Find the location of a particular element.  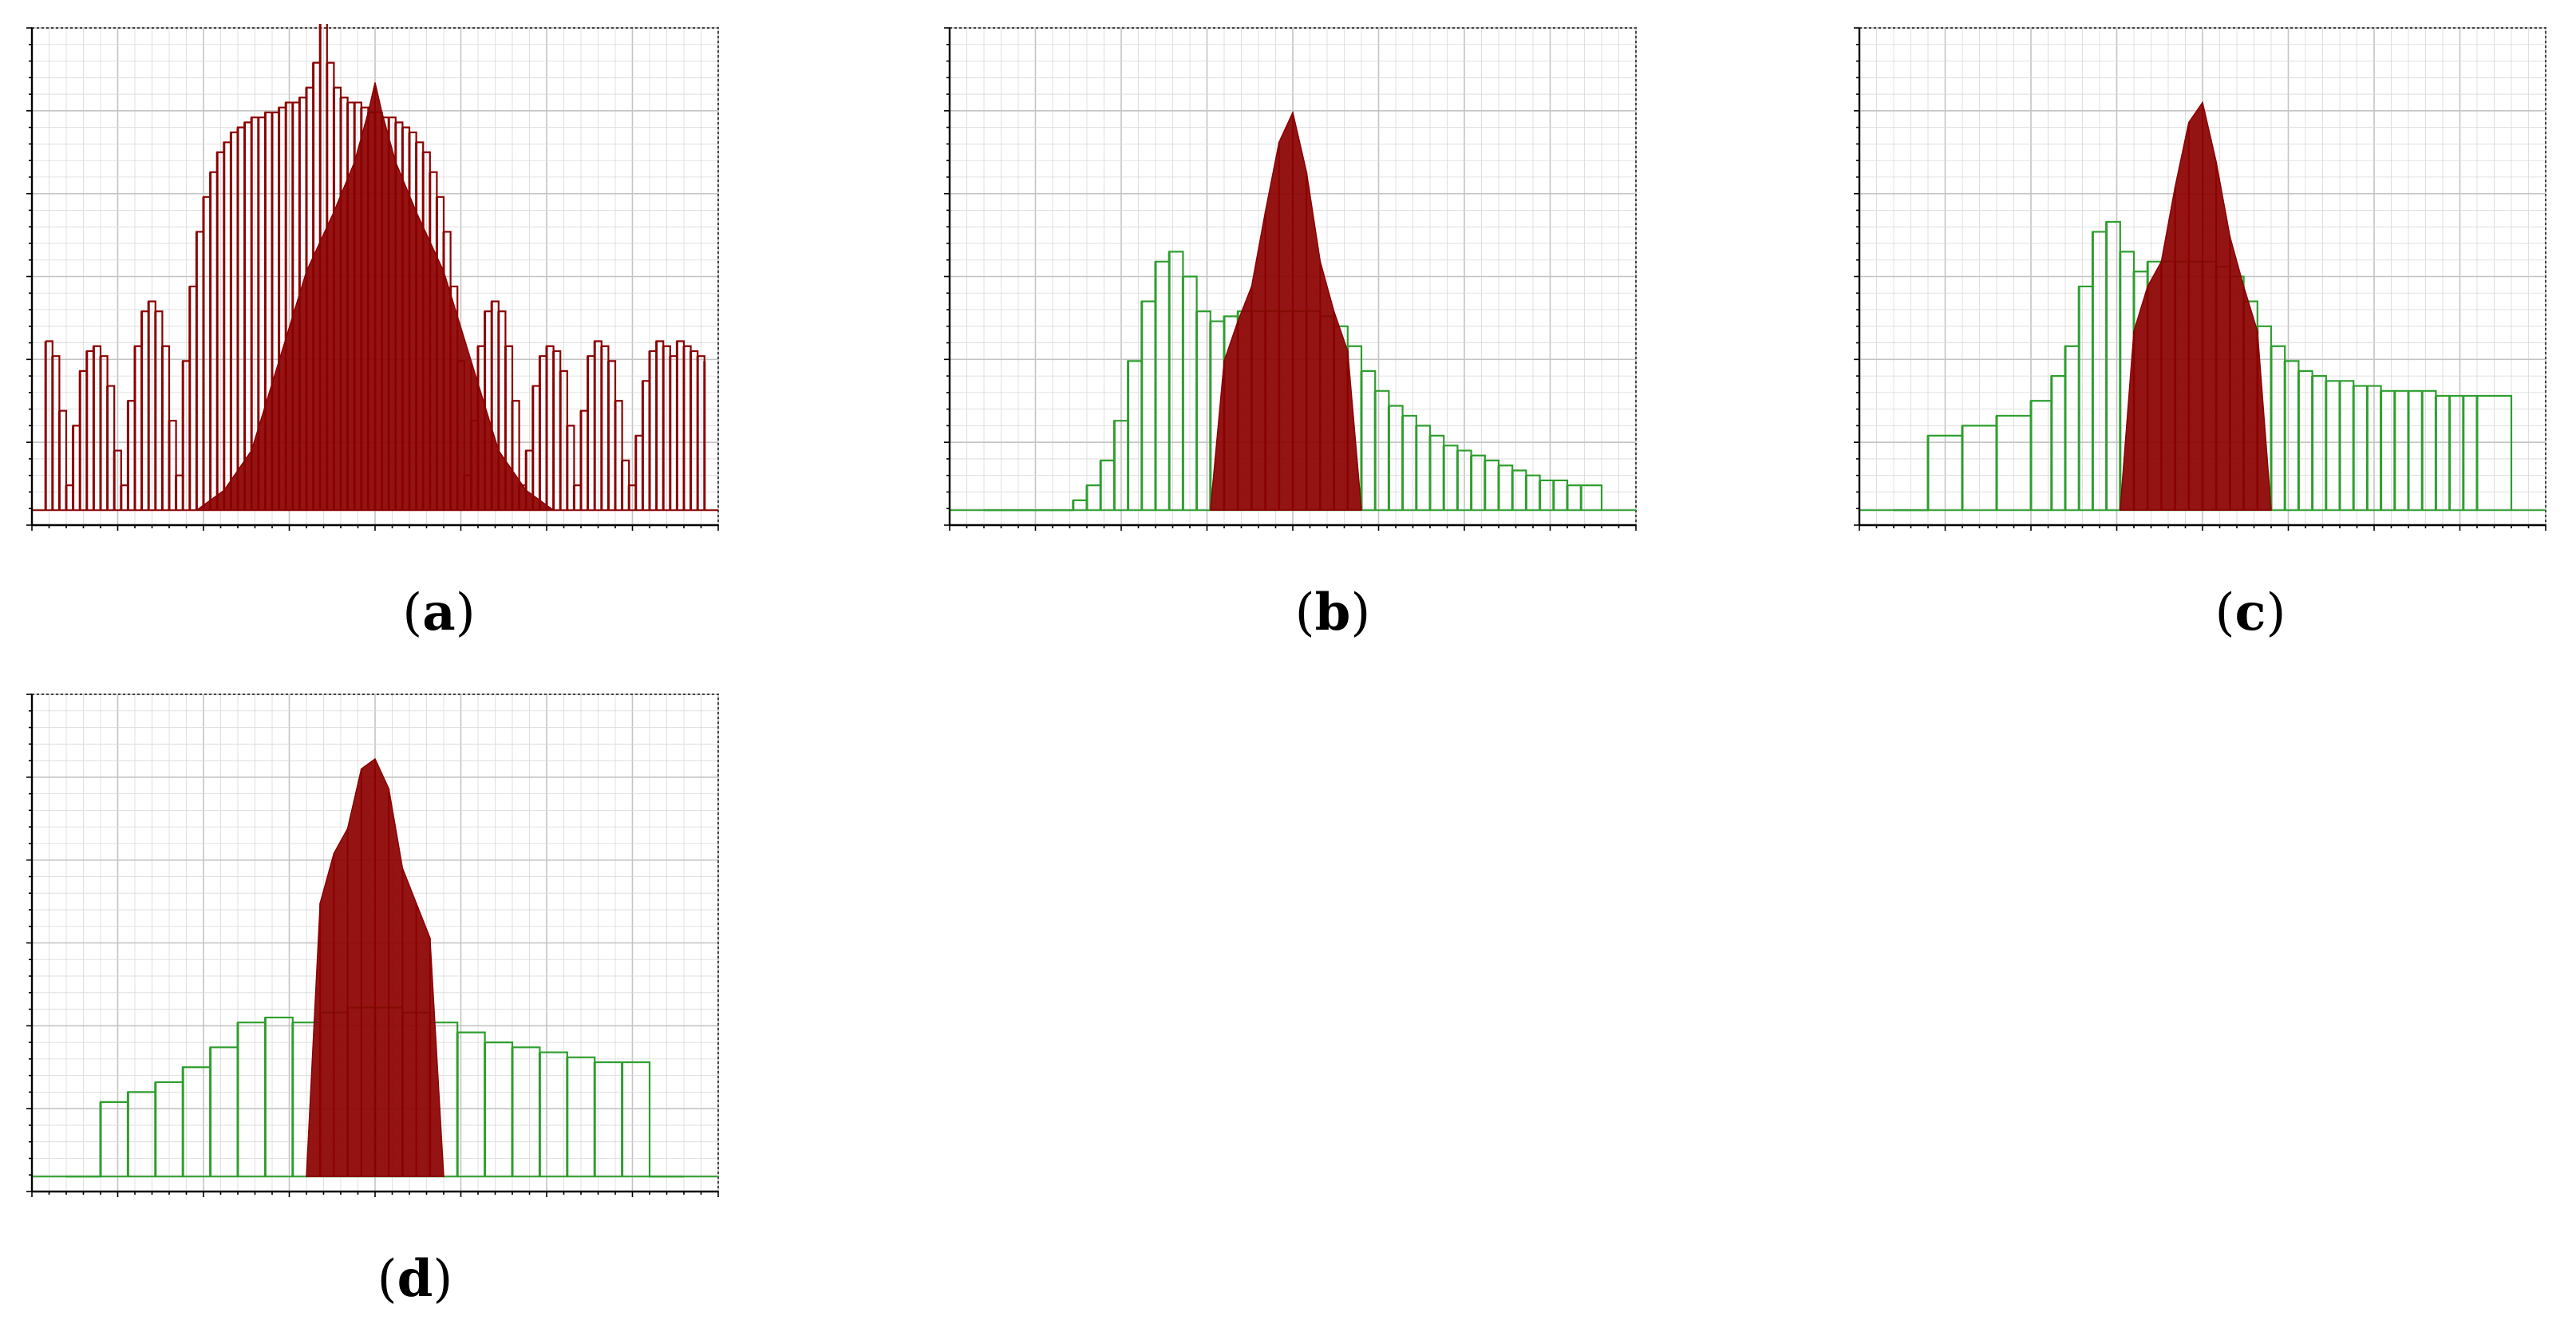

caption-a-open: ( is located at coordinates (412, 612).